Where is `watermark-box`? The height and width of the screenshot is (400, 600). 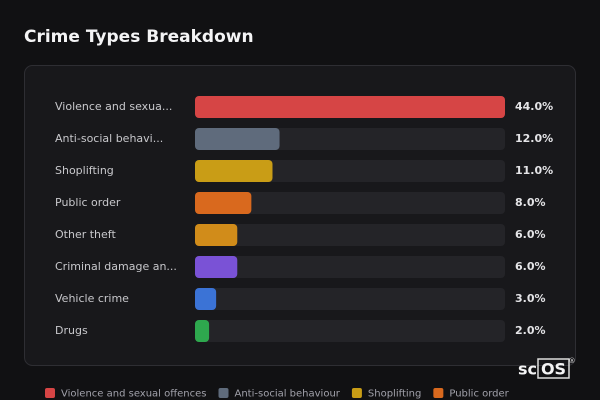 watermark-box is located at coordinates (553, 368).